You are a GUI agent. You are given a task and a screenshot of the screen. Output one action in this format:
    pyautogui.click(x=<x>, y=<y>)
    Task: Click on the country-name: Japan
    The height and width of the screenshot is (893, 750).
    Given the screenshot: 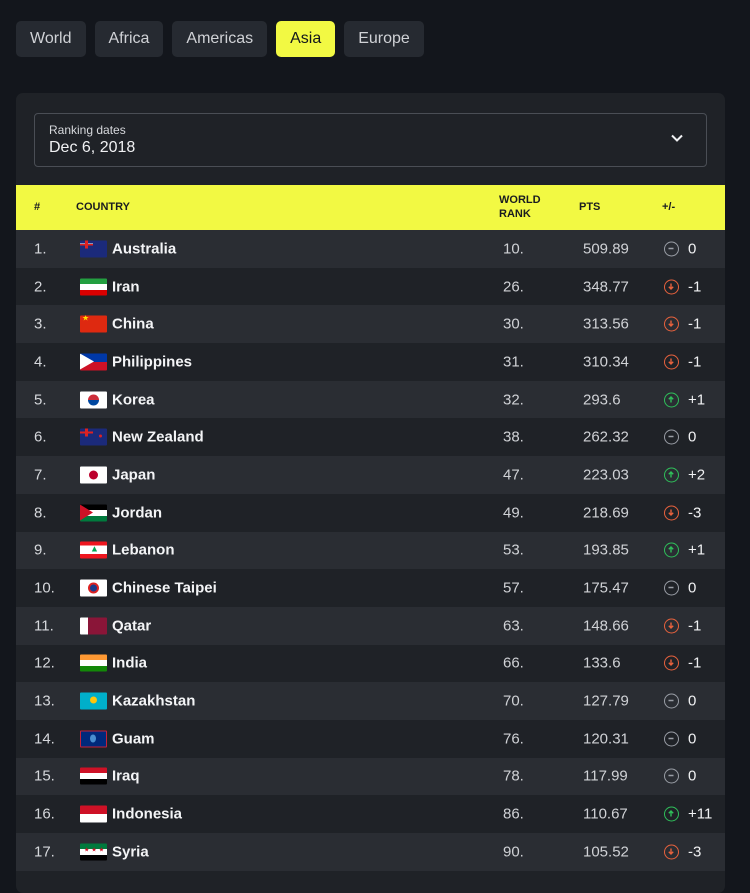 What is the action you would take?
    pyautogui.click(x=134, y=475)
    